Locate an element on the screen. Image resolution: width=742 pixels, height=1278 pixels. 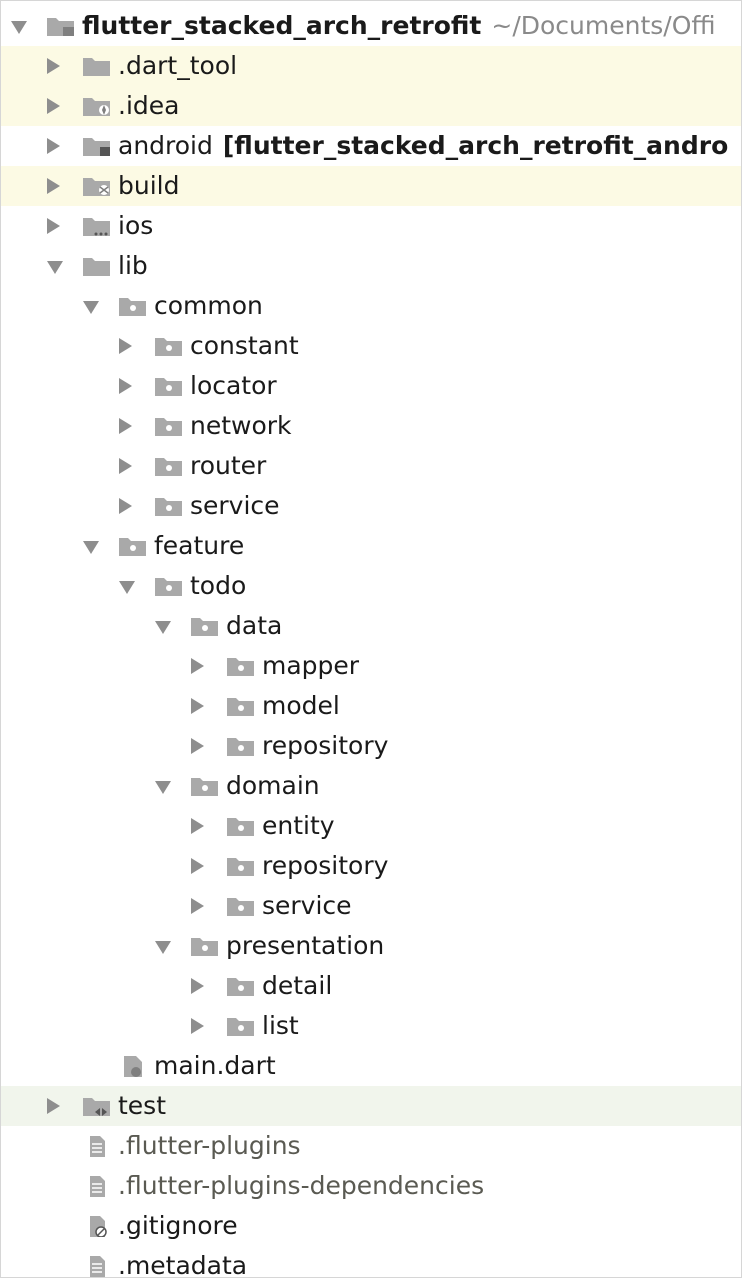
item-name: feature is located at coordinates (199, 545).